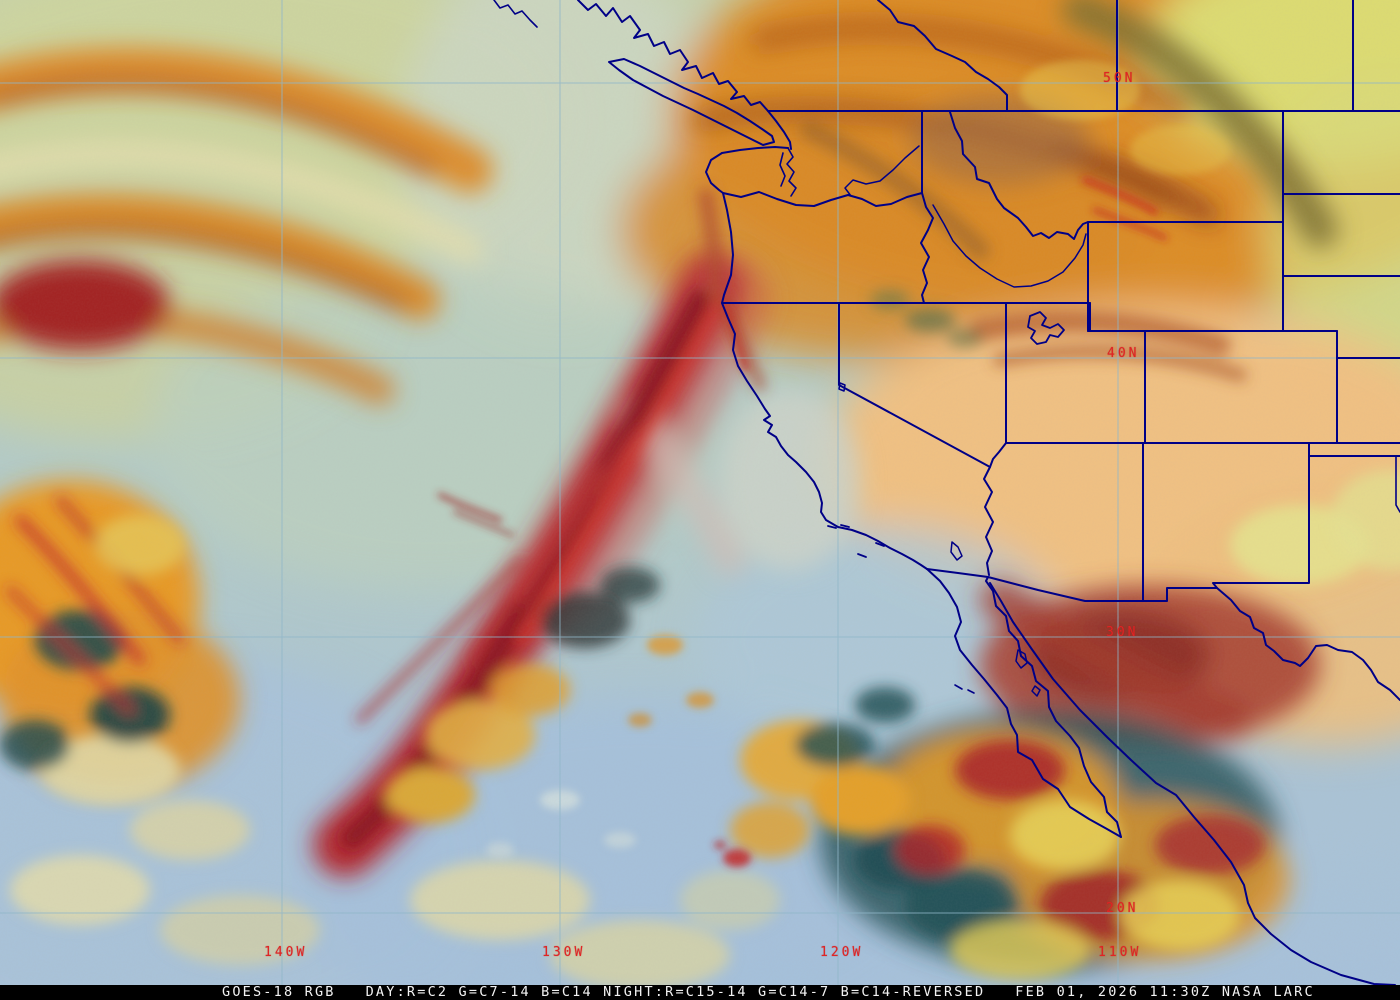 This screenshot has width=1400, height=1000. I want to click on lat-label-40n: 40N, so click(1123, 353).